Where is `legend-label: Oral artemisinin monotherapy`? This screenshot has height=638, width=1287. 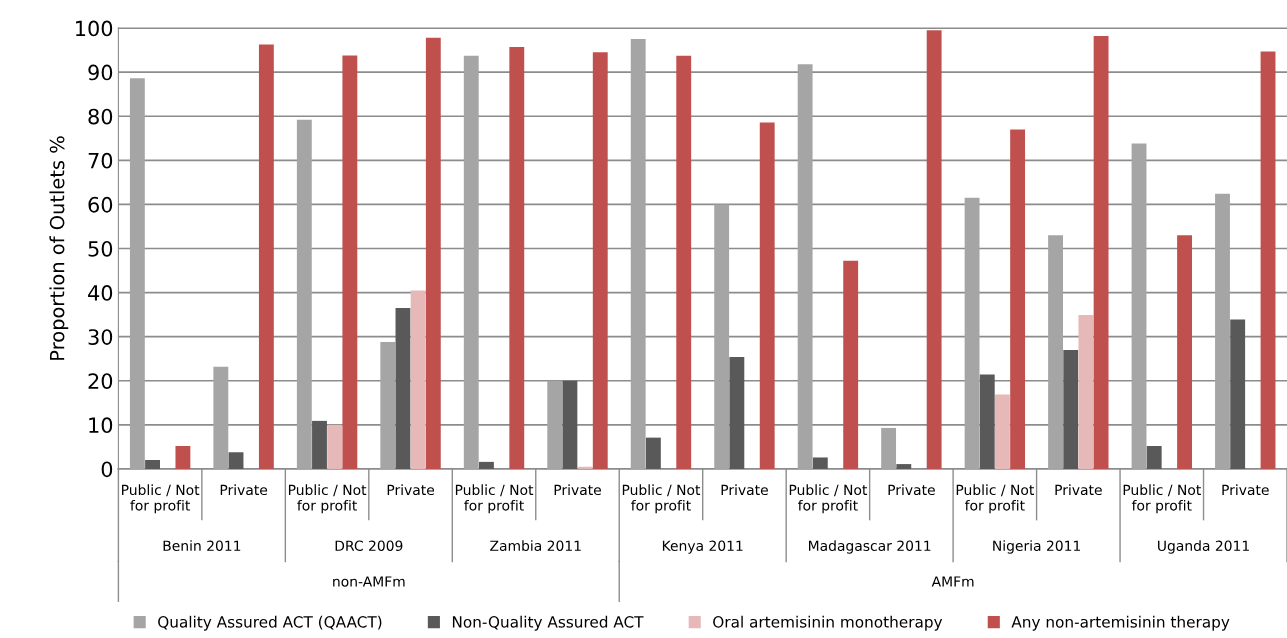 legend-label: Oral artemisinin monotherapy is located at coordinates (828, 623).